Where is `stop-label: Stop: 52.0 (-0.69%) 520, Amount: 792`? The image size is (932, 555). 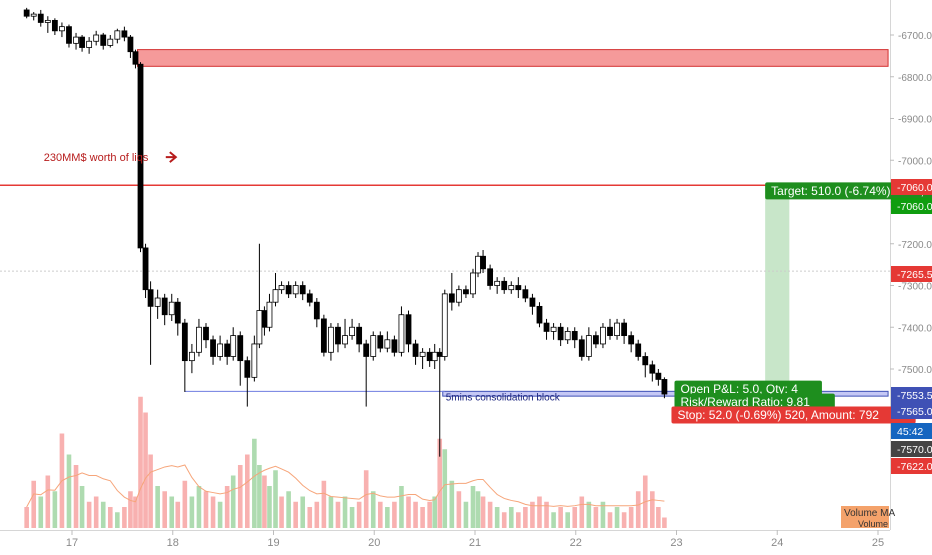
stop-label: Stop: 52.0 (-0.69%) 520, Amount: 792 is located at coordinates (778, 415).